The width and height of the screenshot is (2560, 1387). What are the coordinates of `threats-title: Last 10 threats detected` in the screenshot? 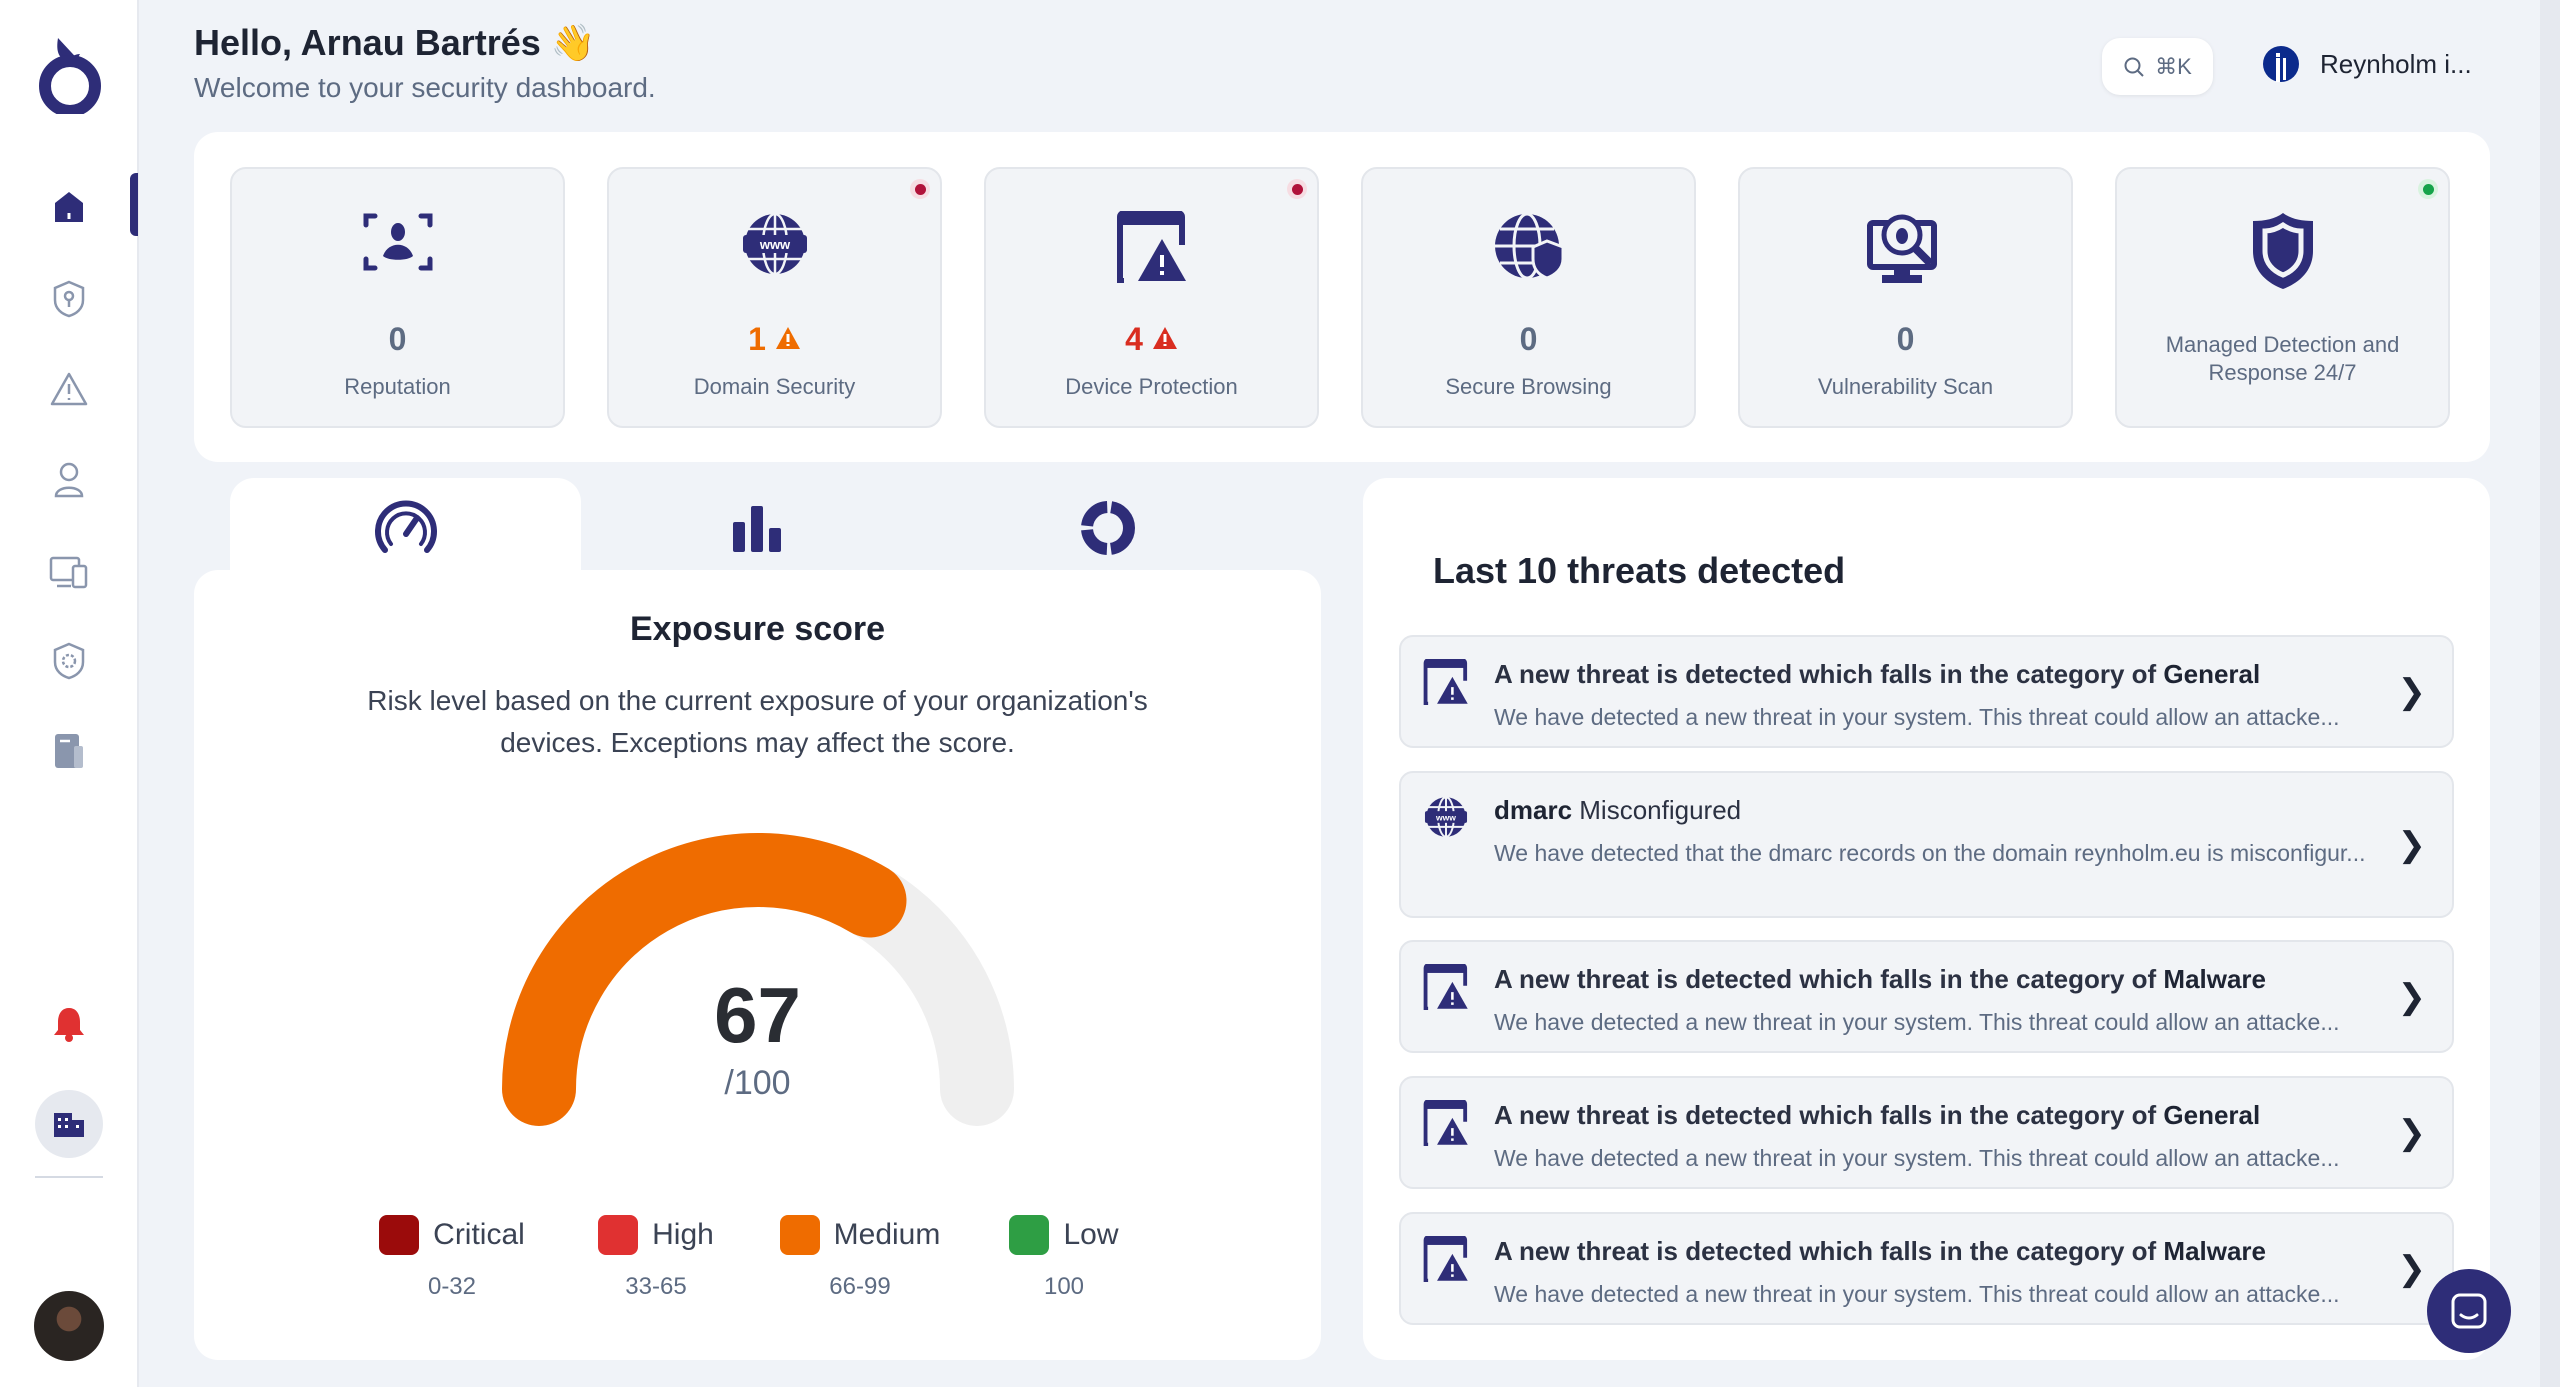 It's located at (1639, 570).